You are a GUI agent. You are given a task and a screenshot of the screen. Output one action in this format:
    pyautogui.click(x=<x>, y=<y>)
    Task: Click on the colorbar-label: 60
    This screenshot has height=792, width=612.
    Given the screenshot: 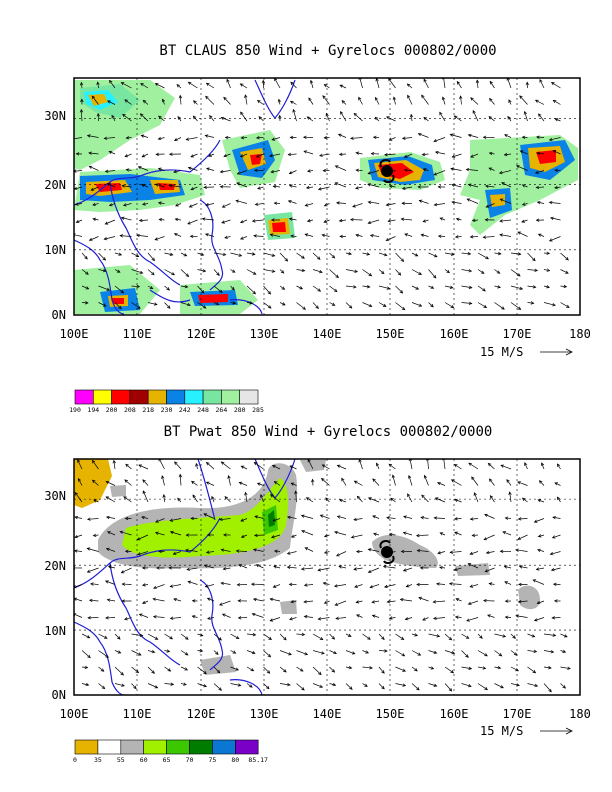 What is the action you would take?
    pyautogui.click(x=144, y=760)
    